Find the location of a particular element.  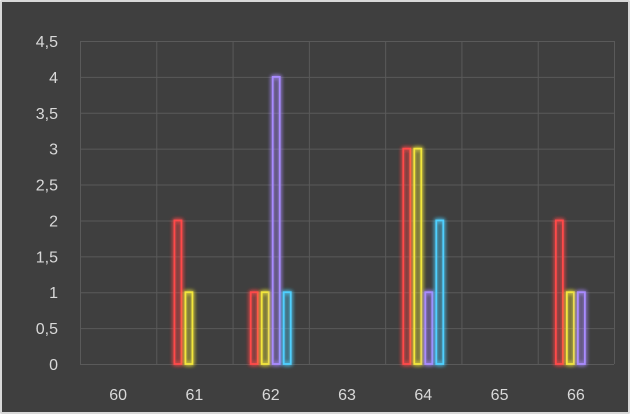

x-tick-label: 64 is located at coordinates (423, 395).